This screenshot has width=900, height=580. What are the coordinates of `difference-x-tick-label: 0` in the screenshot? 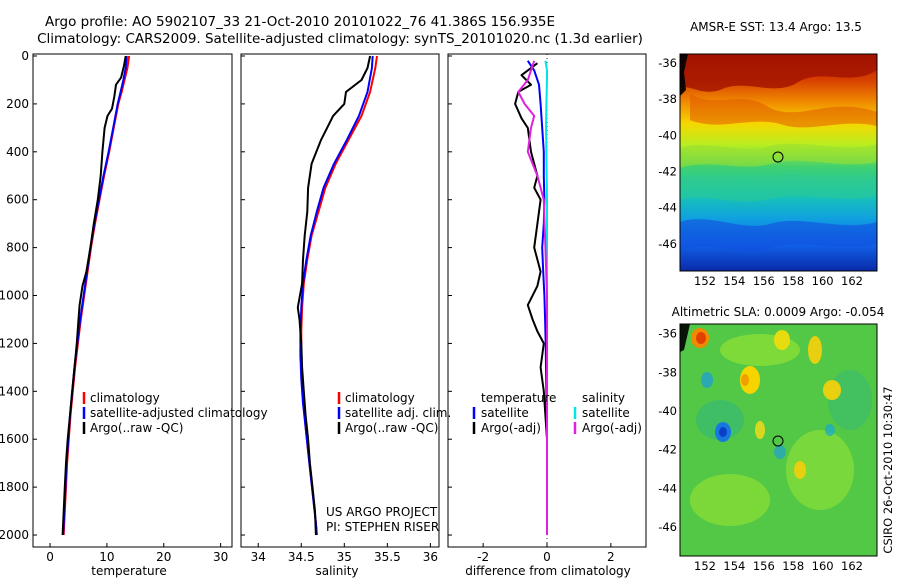 It's located at (547, 557).